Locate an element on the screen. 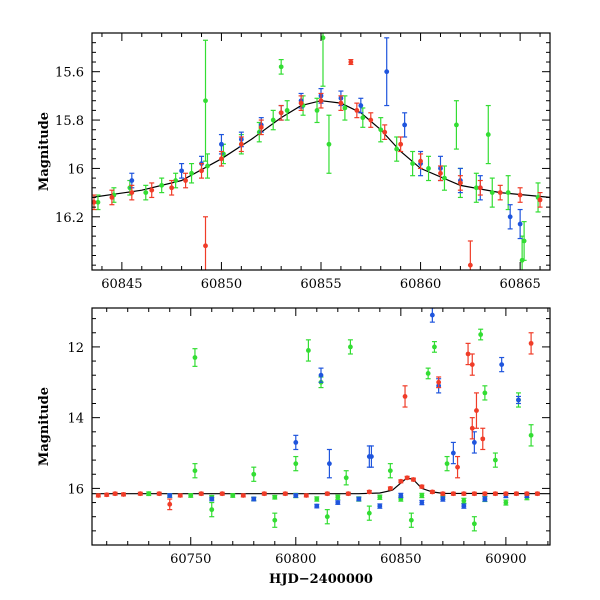 This screenshot has width=600, height=600. y-tick-label: 15.8 is located at coordinates (69, 121).